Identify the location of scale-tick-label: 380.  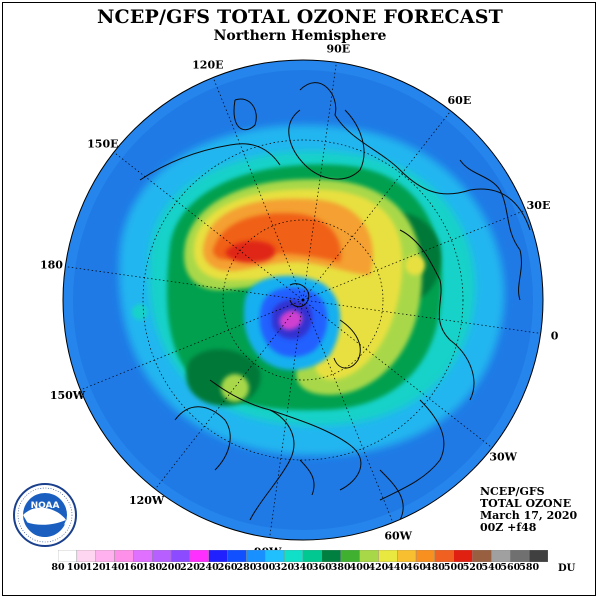
(340, 567).